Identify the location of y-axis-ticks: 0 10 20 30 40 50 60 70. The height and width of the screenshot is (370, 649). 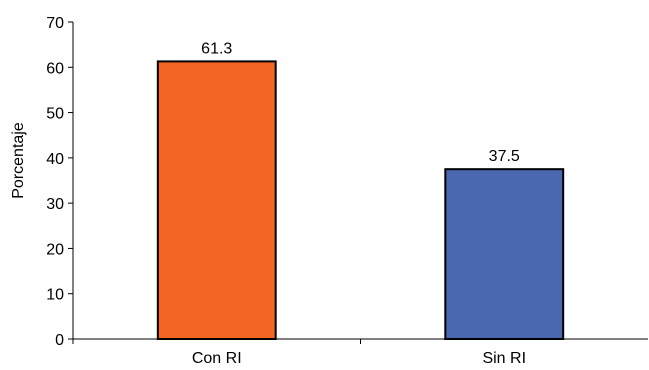
(59, 182).